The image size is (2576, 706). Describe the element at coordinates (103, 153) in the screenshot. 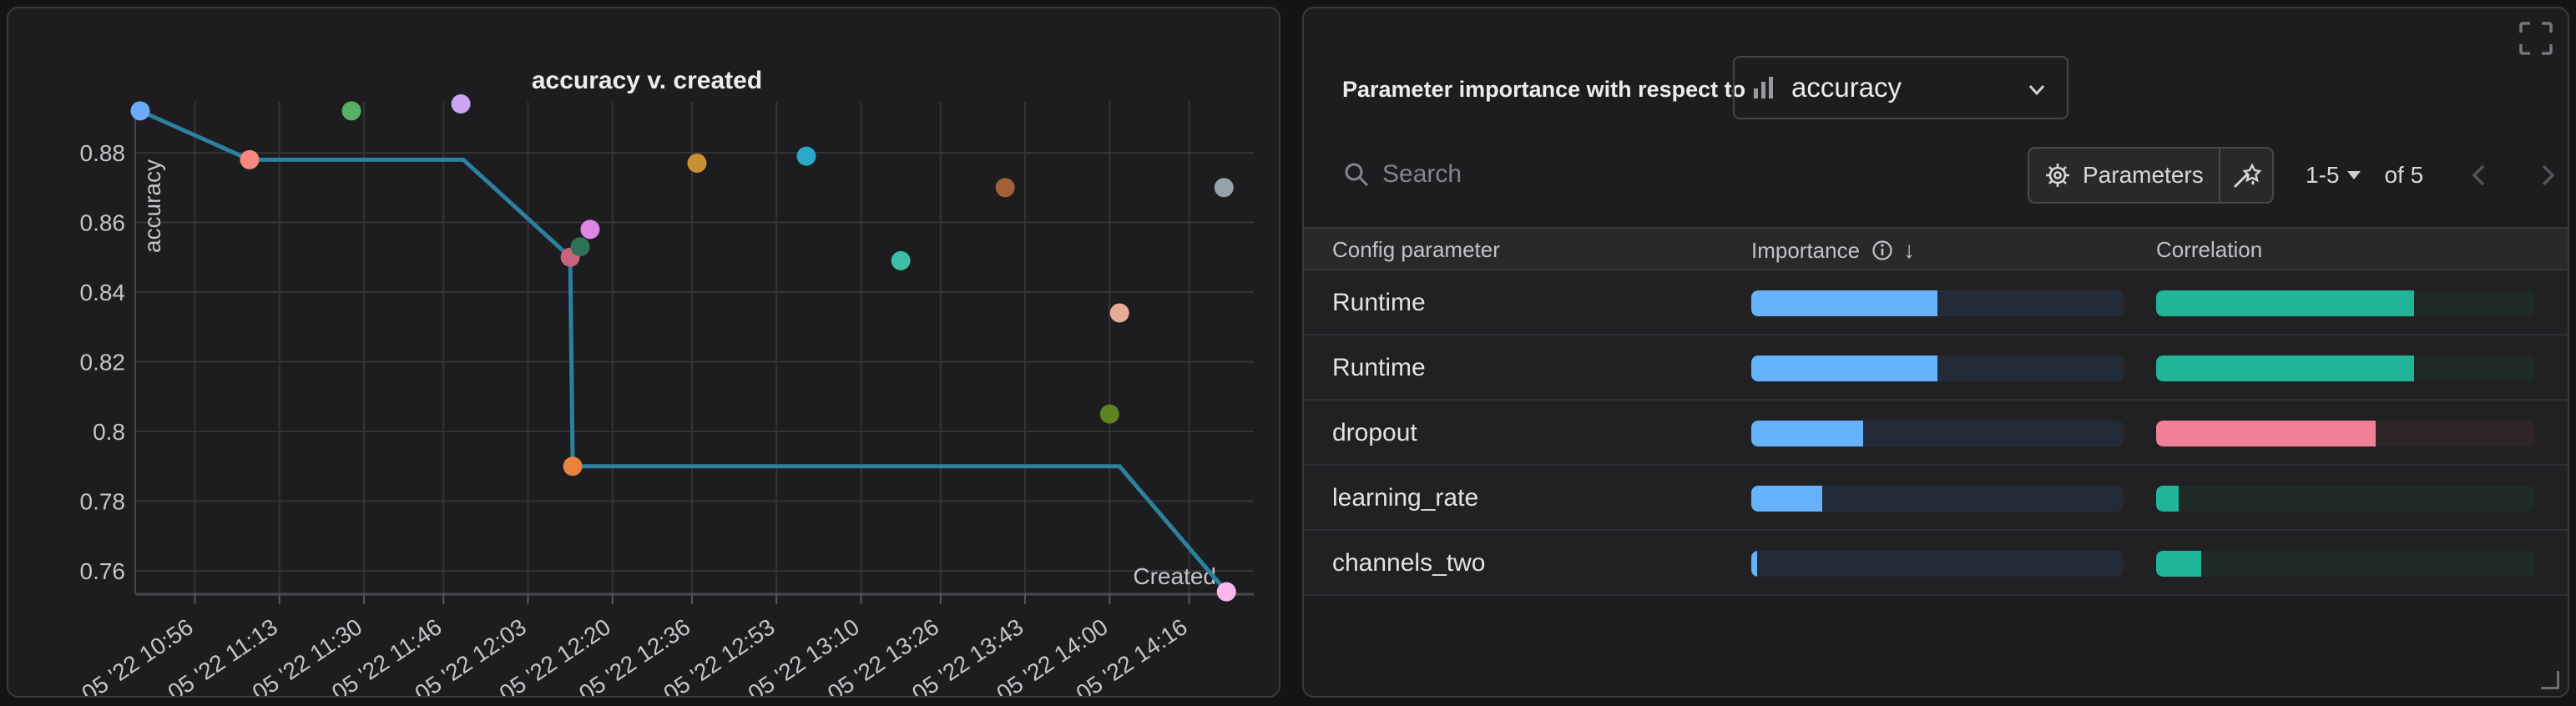

I see `y-tick-label: 0.88` at that location.